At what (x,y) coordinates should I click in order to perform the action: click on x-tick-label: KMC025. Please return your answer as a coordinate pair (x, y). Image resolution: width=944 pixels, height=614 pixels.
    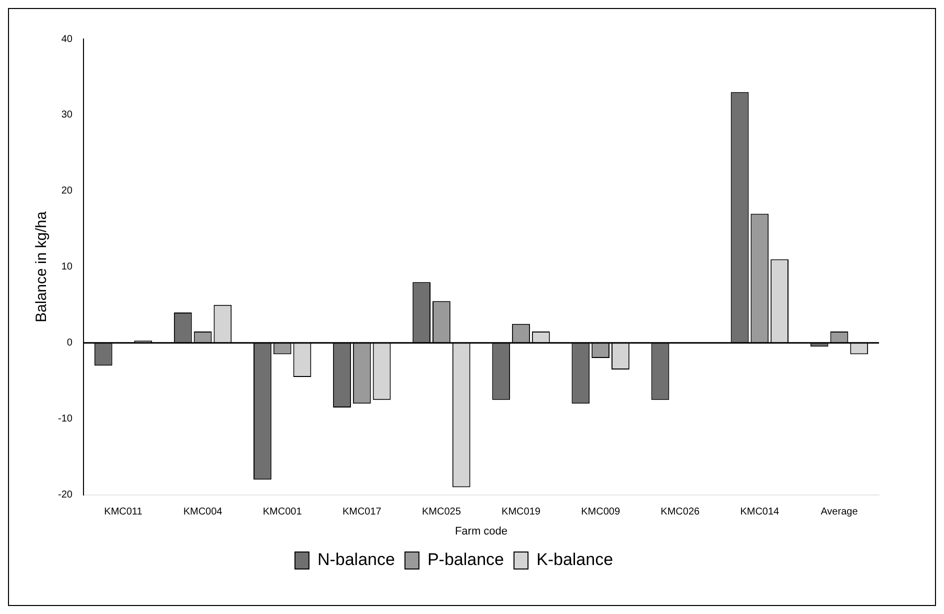
    Looking at the image, I should click on (442, 512).